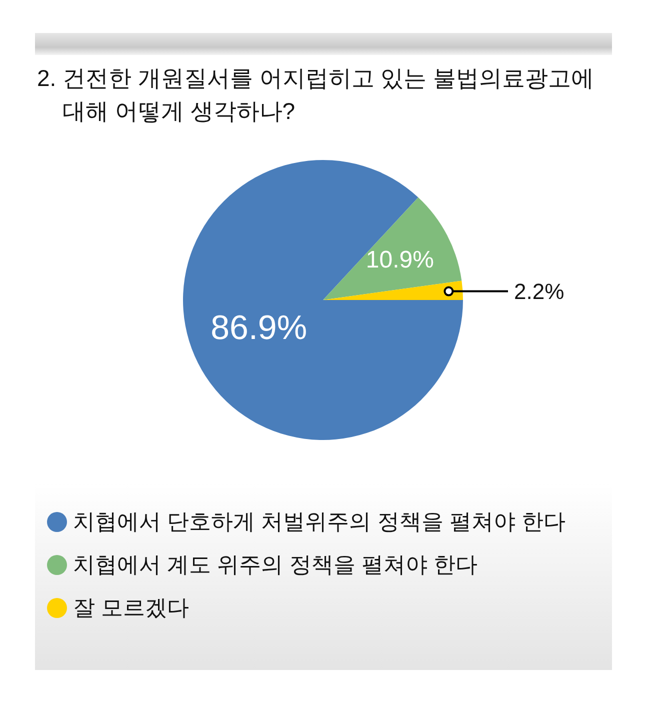 The width and height of the screenshot is (650, 721). What do you see at coordinates (539, 291) in the screenshot?
I see `data-label: 2.2%` at bounding box center [539, 291].